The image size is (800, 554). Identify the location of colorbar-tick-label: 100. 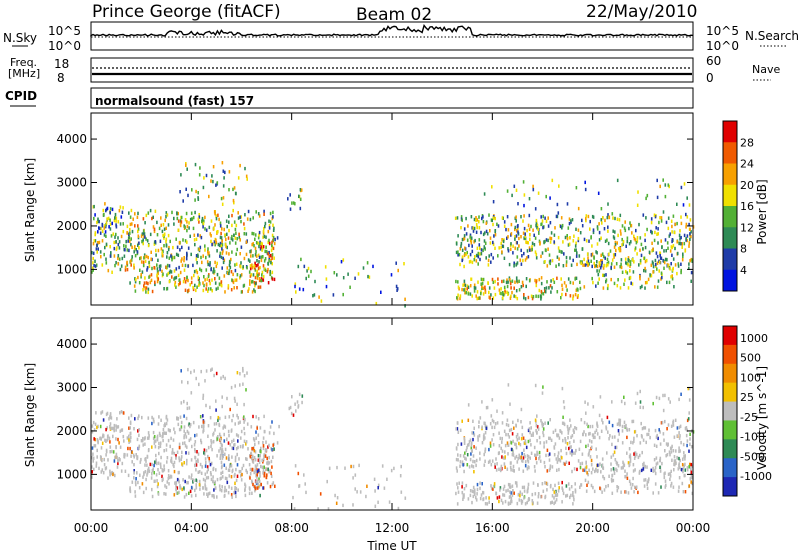
(750, 377).